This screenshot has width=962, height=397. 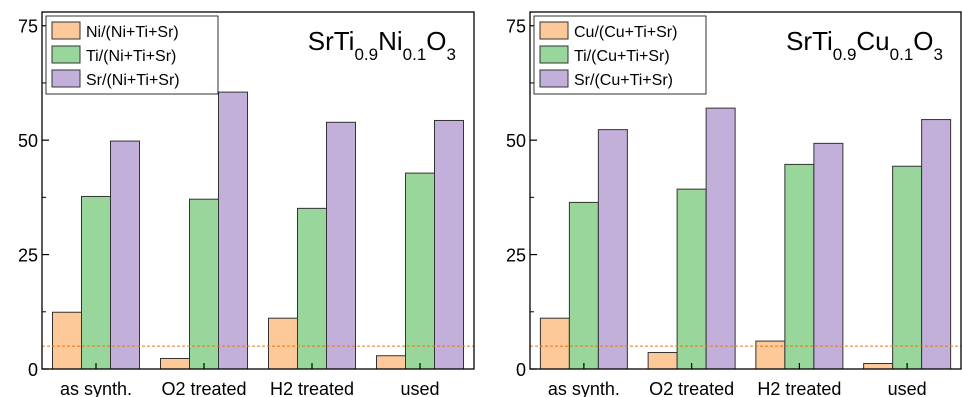 I want to click on legend-label: Ti/(Cu+Ti+Sr), so click(x=622, y=56).